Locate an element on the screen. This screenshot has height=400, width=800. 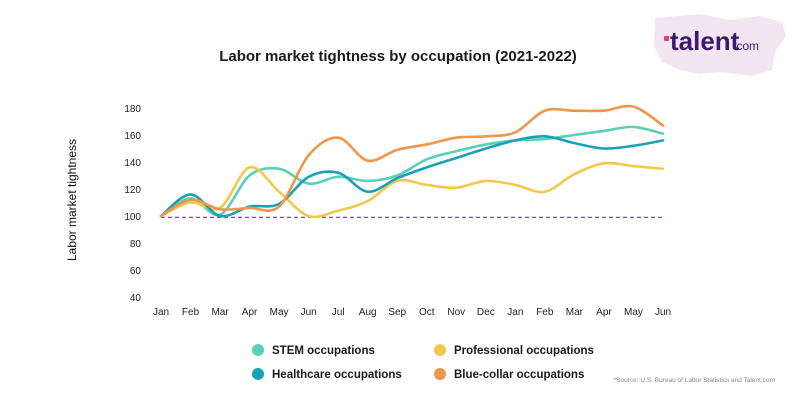
us-map-shape is located at coordinates (720, 45).